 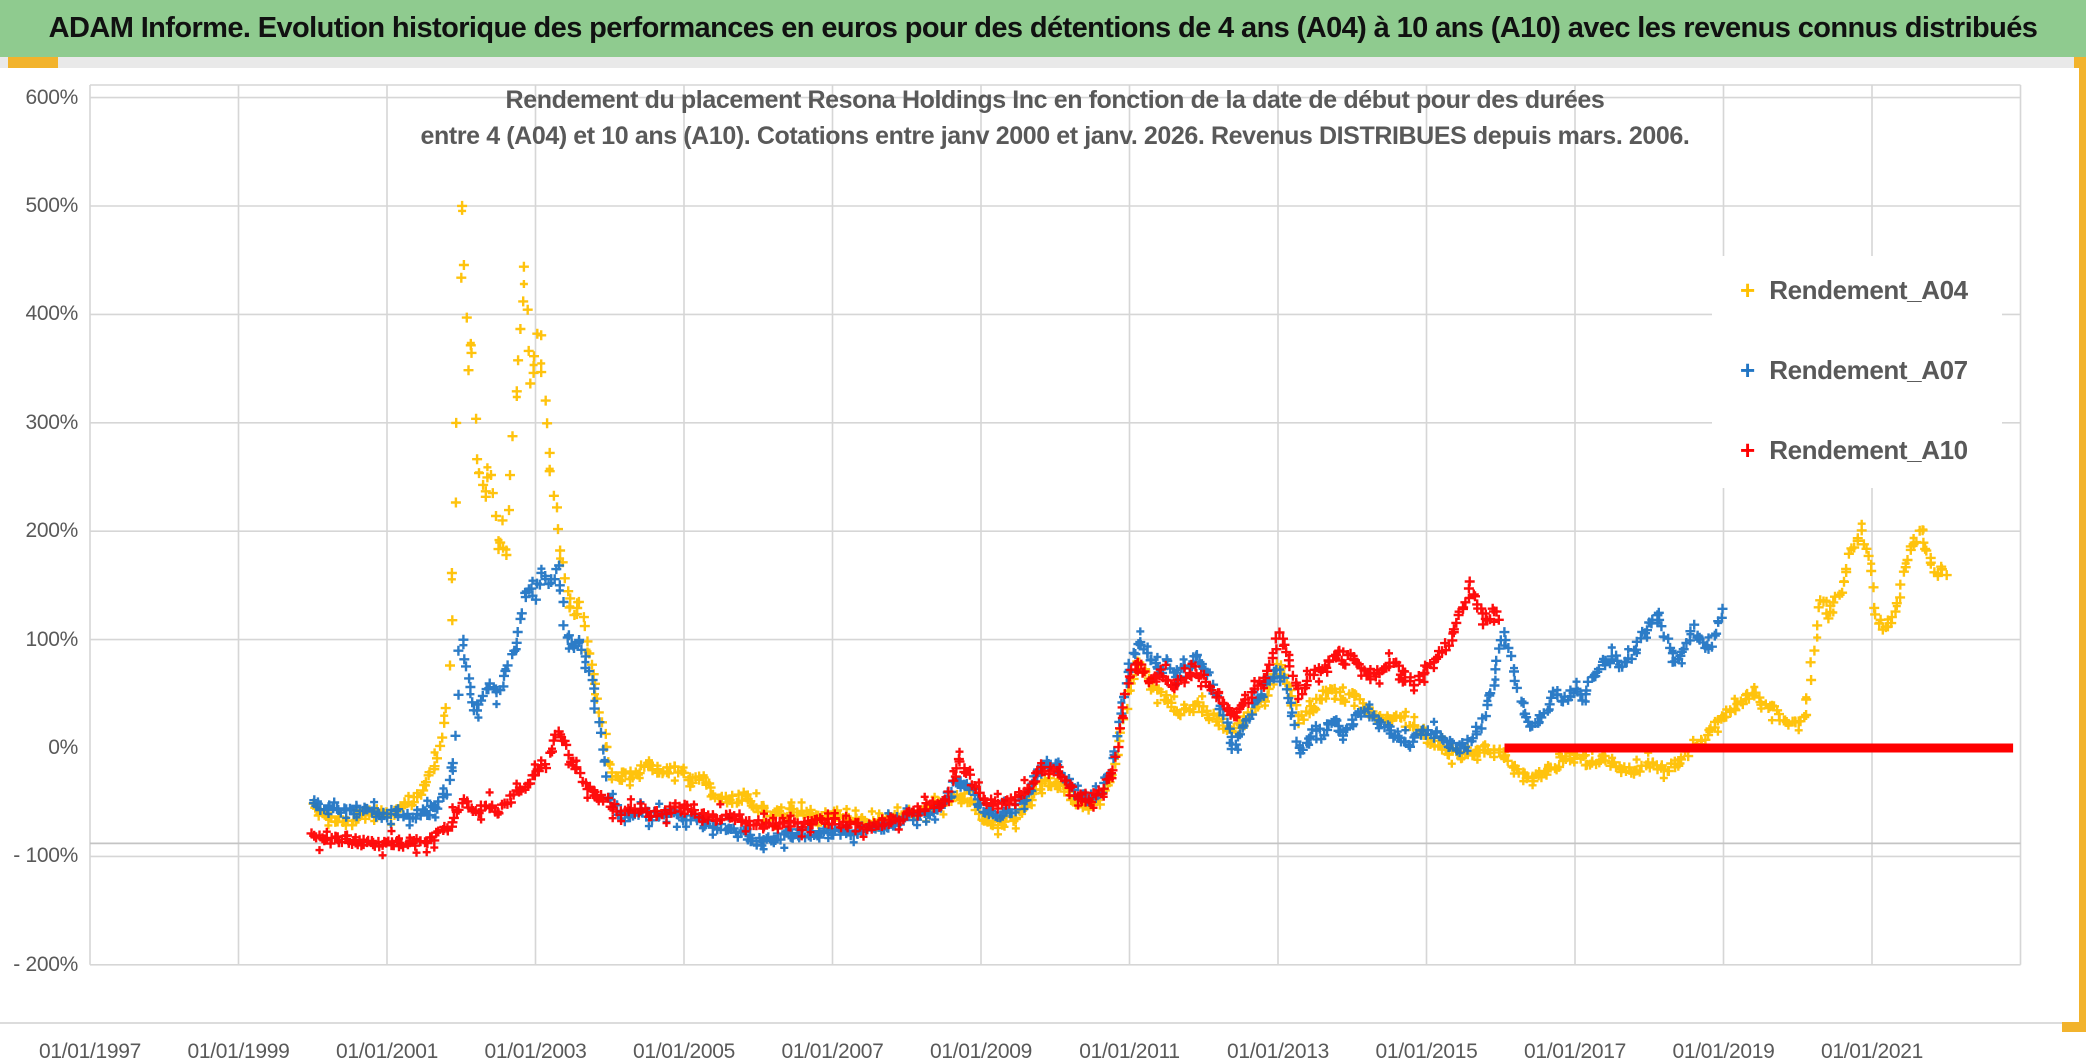 I want to click on selection-handle-bottom-right, so click(x=2074, y=1027).